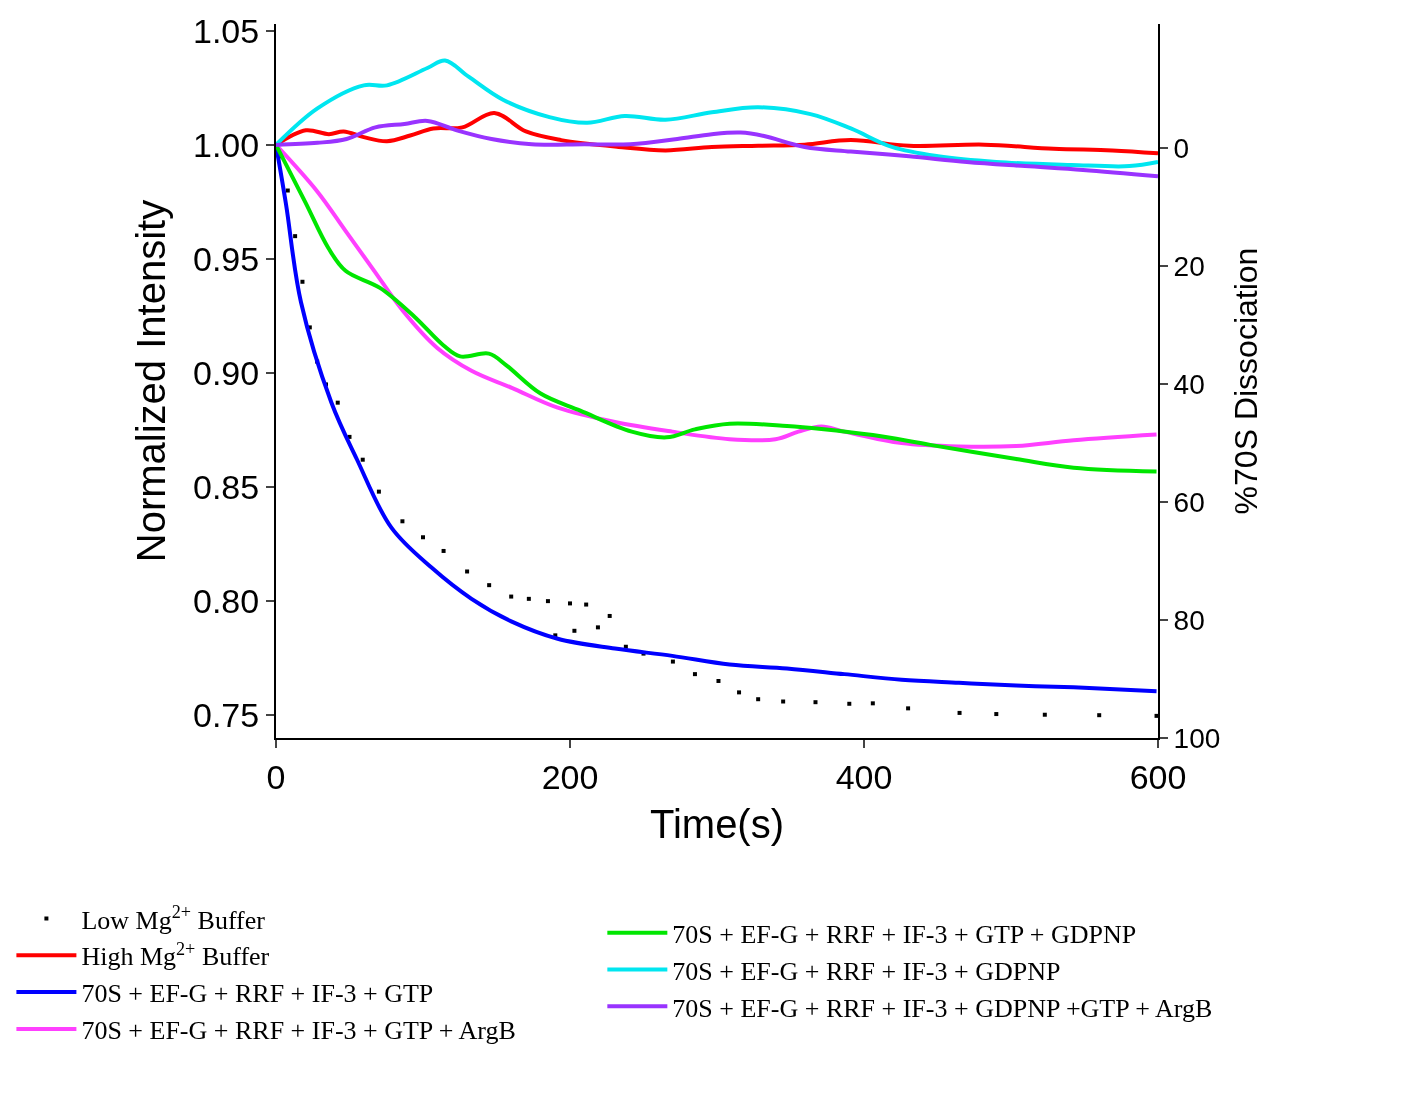 The height and width of the screenshot is (1093, 1410). What do you see at coordinates (866, 971) in the screenshot?
I see `legend-label: 70S + EF-G + RRF + IF-3 + GDPNP` at bounding box center [866, 971].